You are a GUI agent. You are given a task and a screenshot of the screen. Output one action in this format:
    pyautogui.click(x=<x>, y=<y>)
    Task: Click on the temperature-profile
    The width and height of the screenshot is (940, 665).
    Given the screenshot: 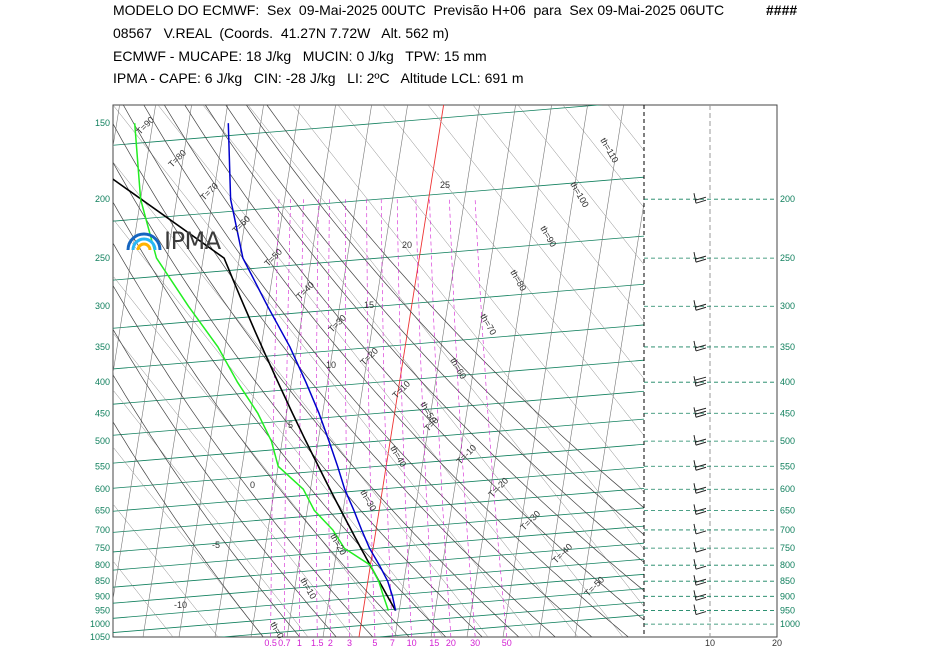 What is the action you would take?
    pyautogui.click(x=312, y=367)
    